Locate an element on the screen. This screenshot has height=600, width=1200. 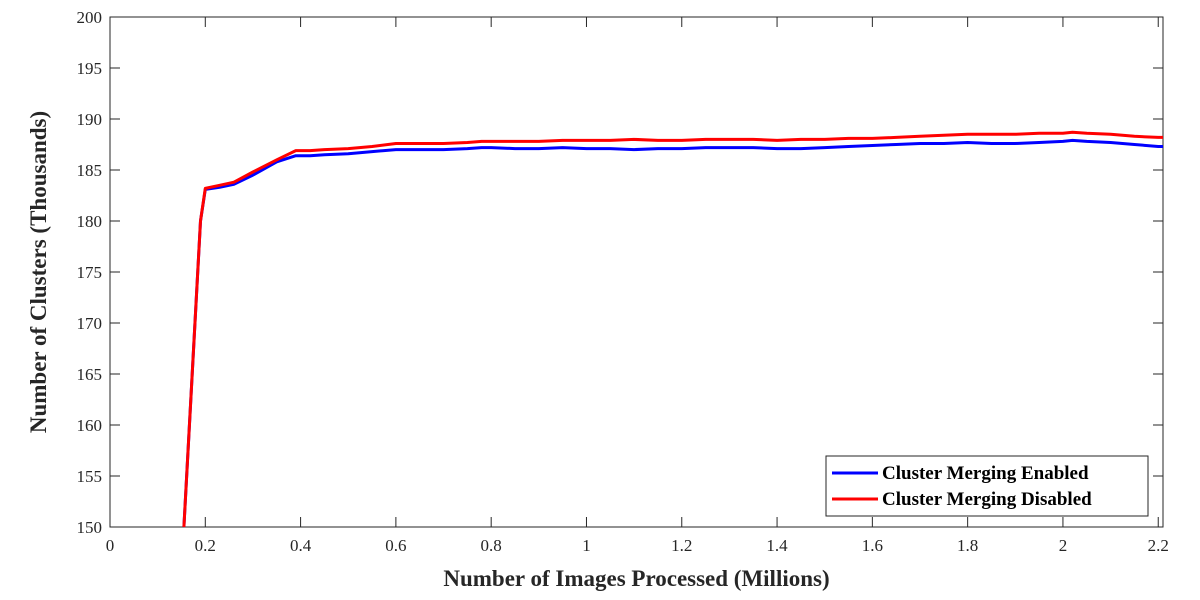
legend-label-disabled: Cluster Merging Disabled is located at coordinates (987, 499).